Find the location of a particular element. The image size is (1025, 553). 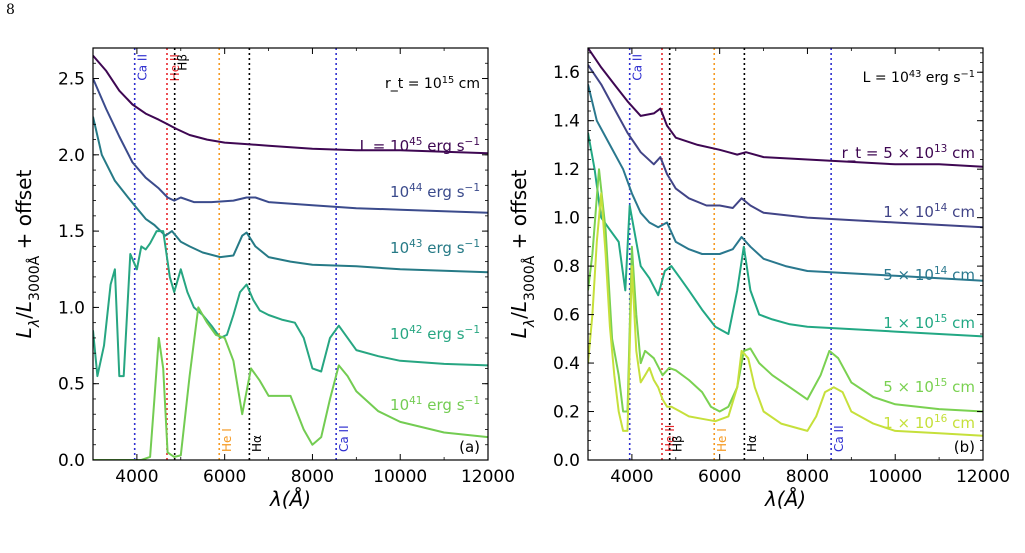

series-label: L = 1045 erg s−1 is located at coordinates (420, 145).